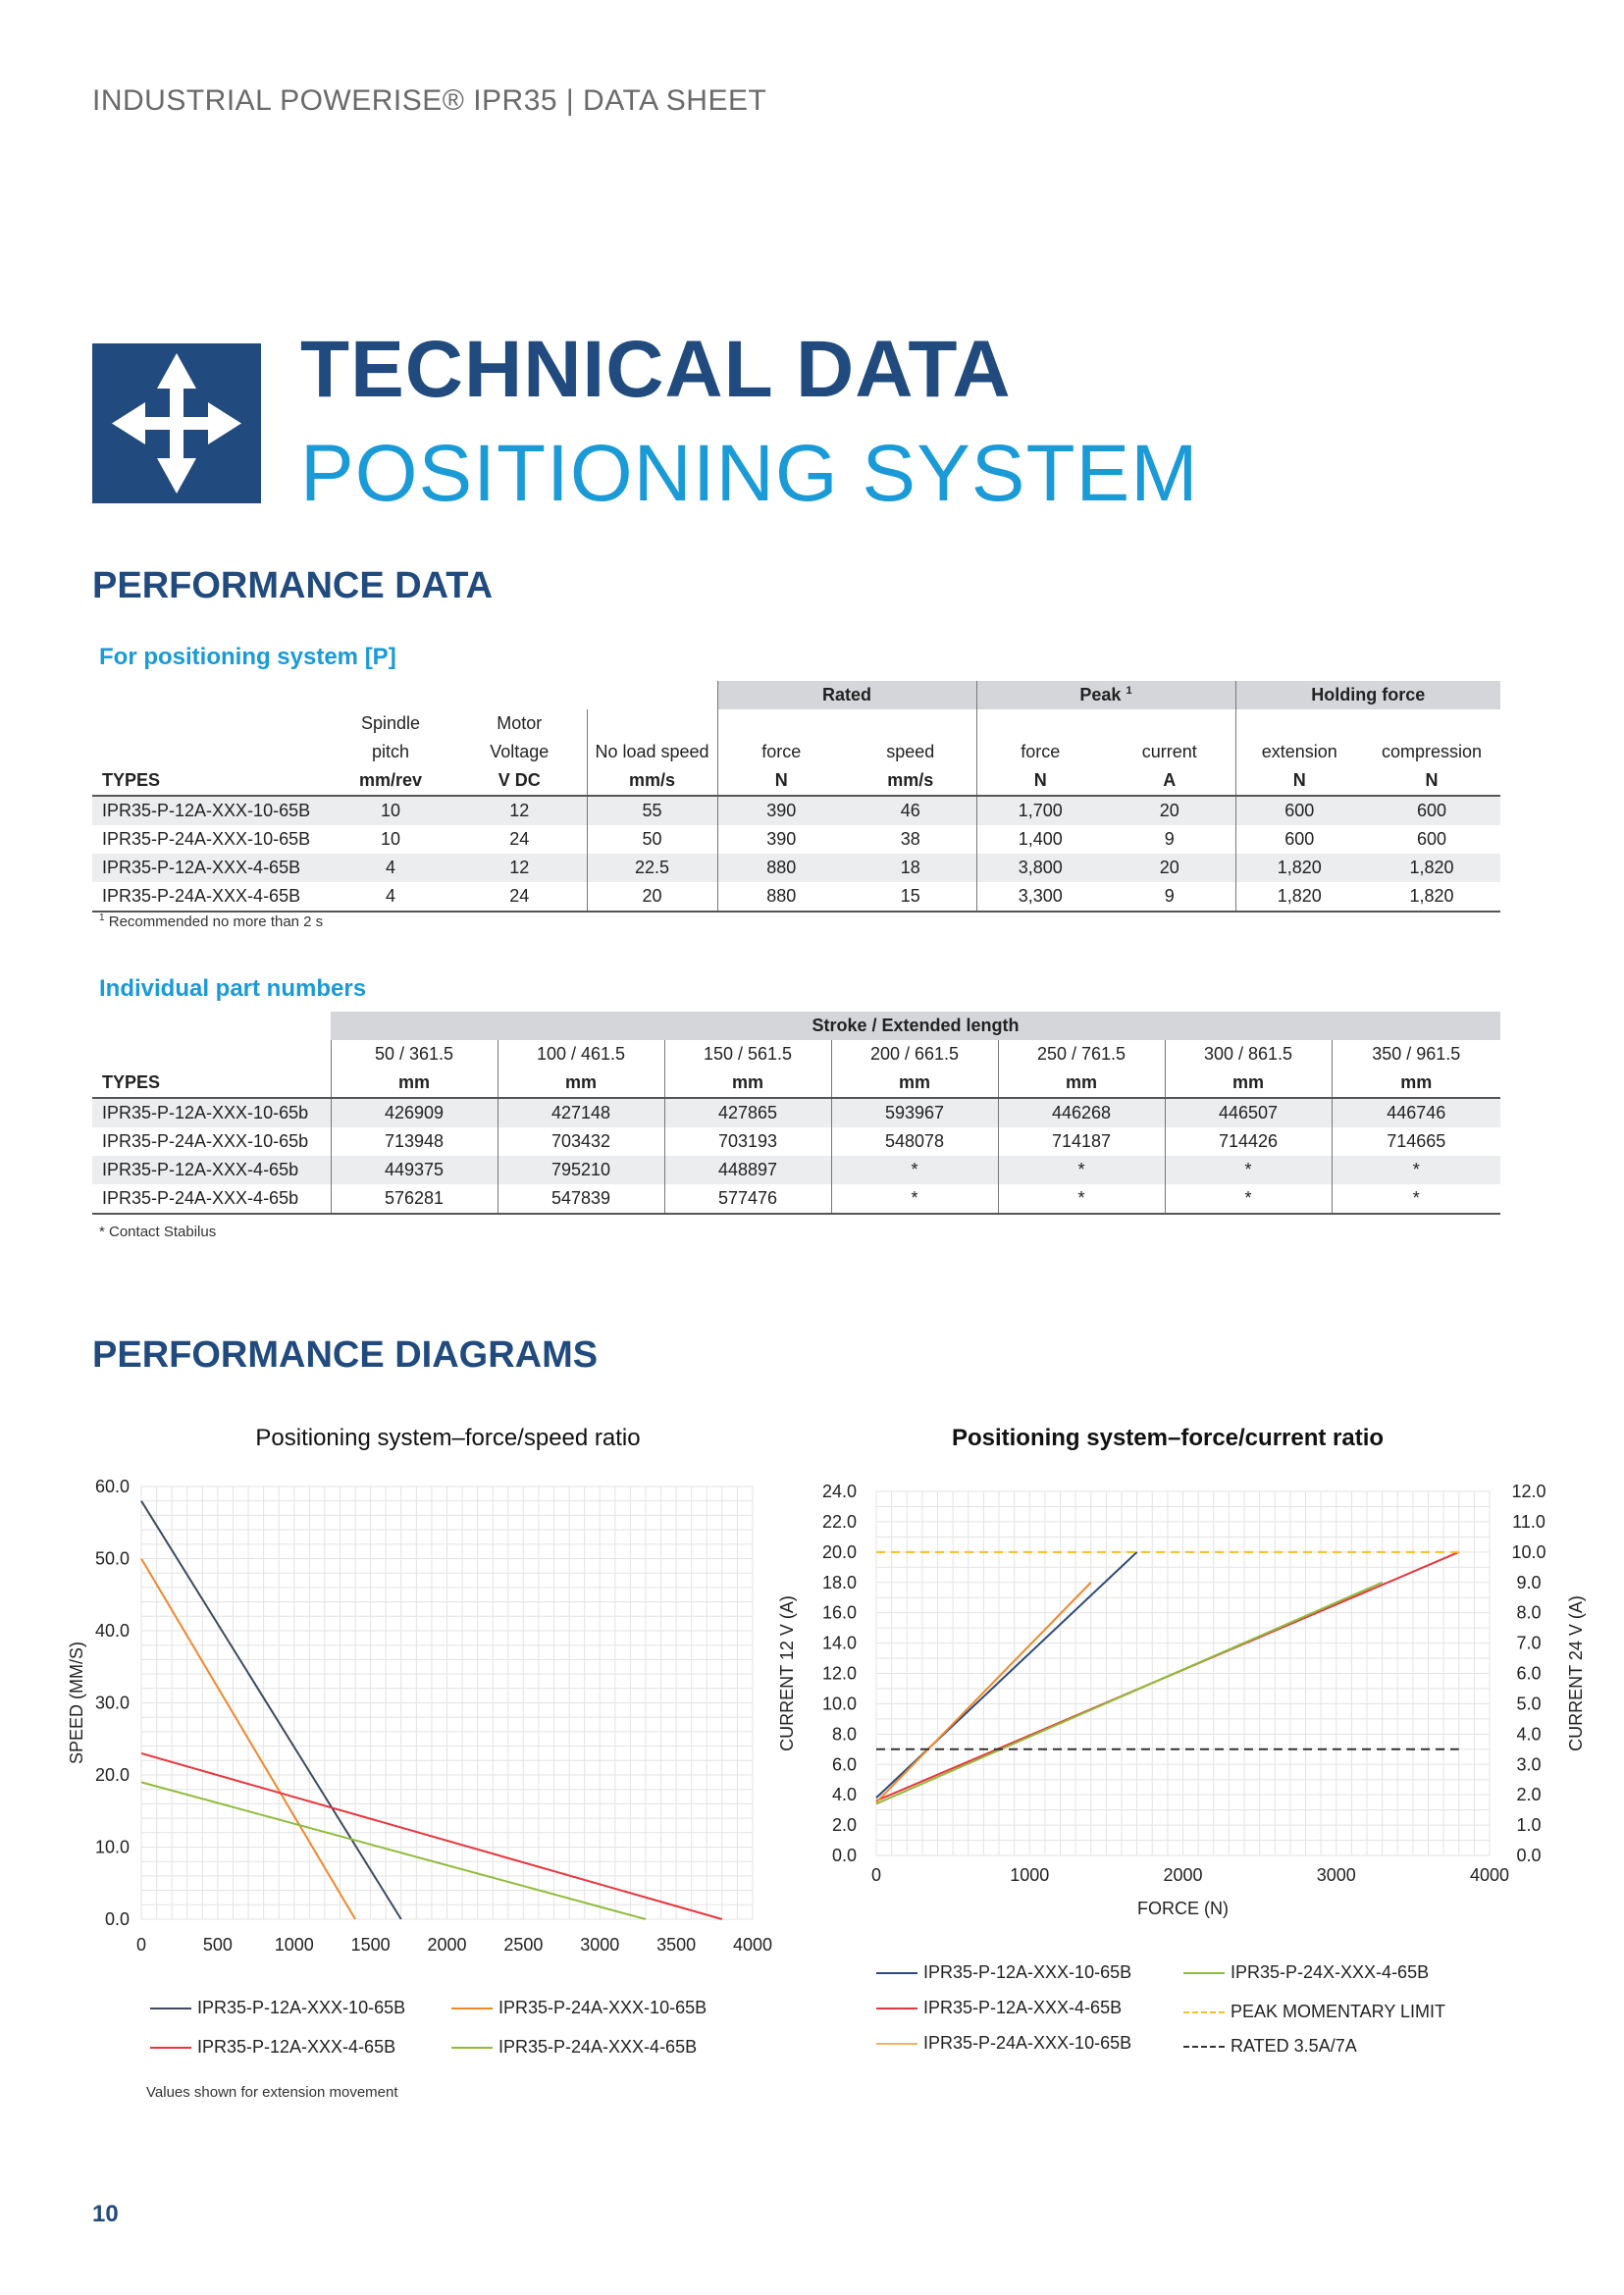 This screenshot has width=1624, height=2295. What do you see at coordinates (76, 1703) in the screenshot?
I see `y-axis-label: SPEED (MM/S)` at bounding box center [76, 1703].